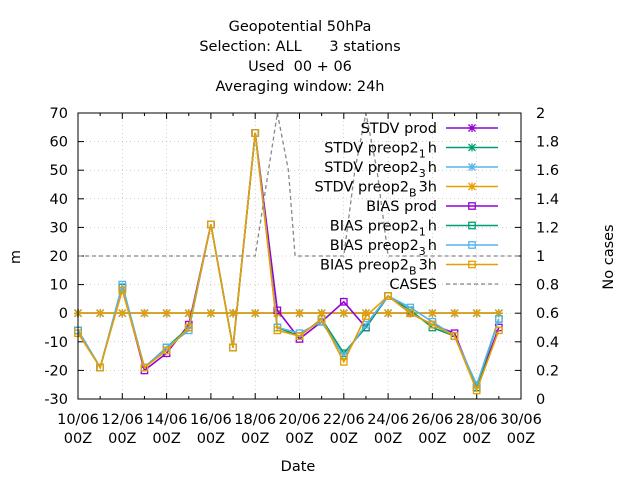  I want to click on x-axis-label: Date, so click(298, 467).